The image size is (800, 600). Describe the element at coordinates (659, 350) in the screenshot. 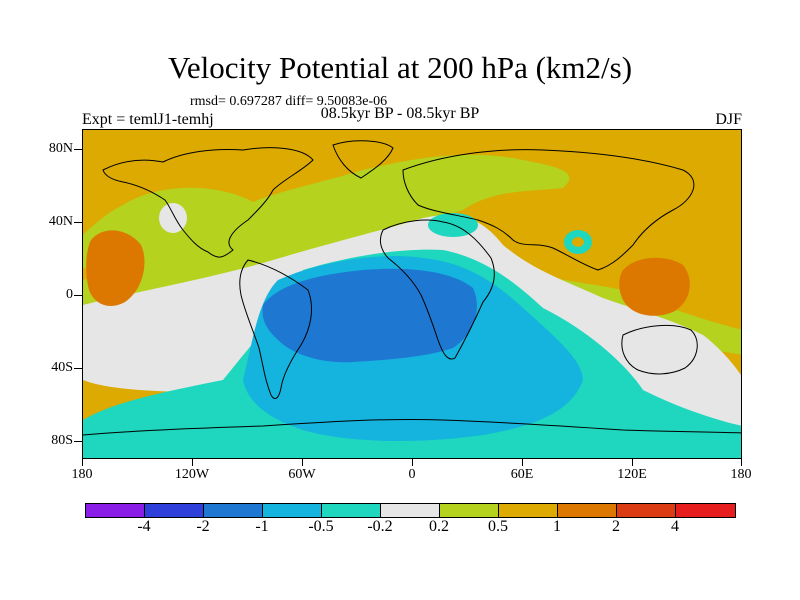

I see `coastline-australia` at that location.